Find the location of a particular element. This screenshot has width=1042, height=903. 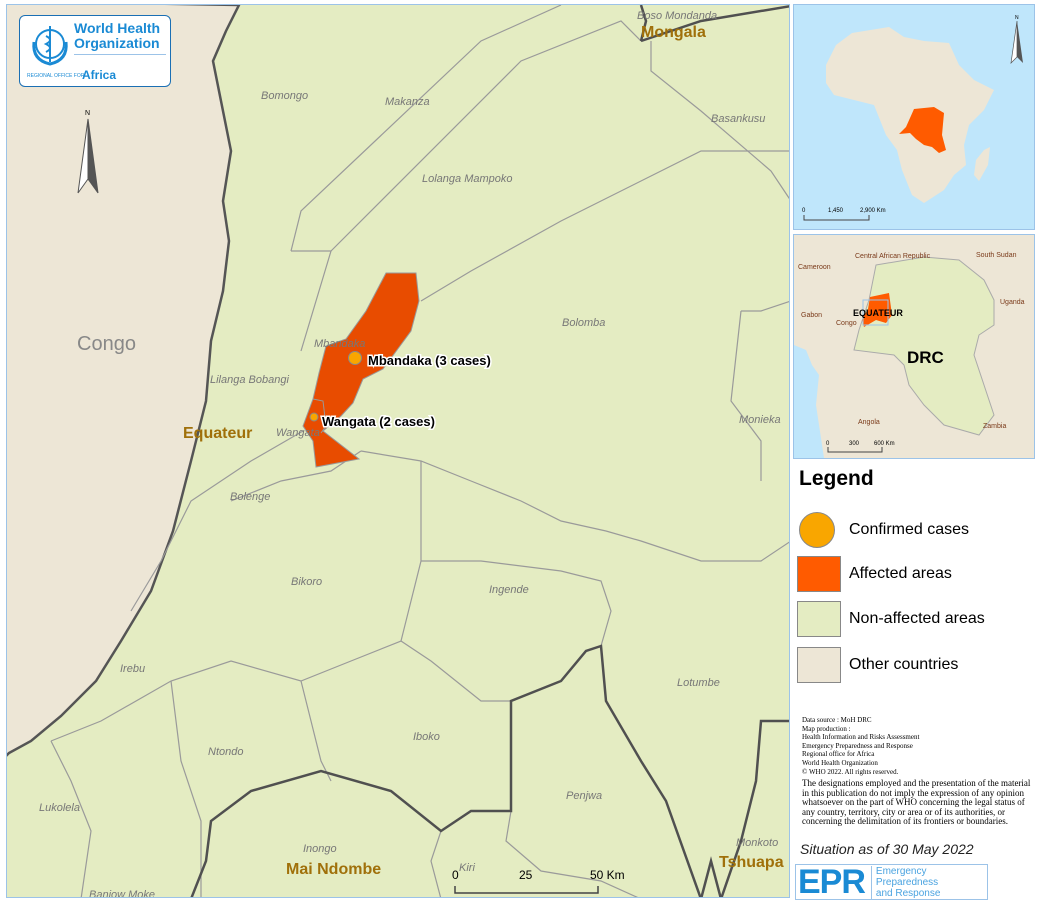

province-label: Mongala is located at coordinates (673, 32).